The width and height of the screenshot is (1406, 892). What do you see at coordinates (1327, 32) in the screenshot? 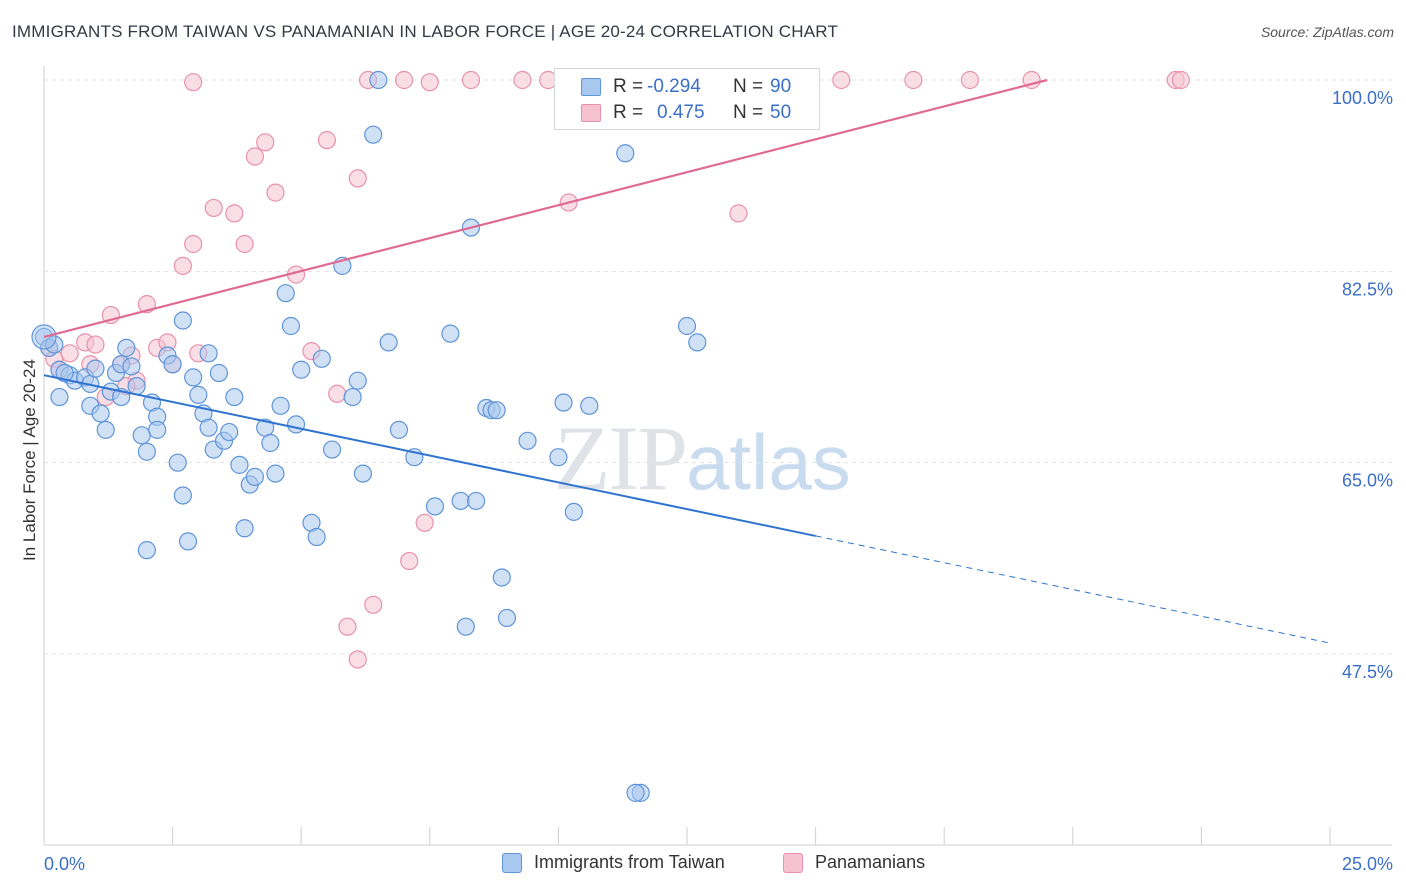
I see `source-credit: Source: ZipAtlas.com` at bounding box center [1327, 32].